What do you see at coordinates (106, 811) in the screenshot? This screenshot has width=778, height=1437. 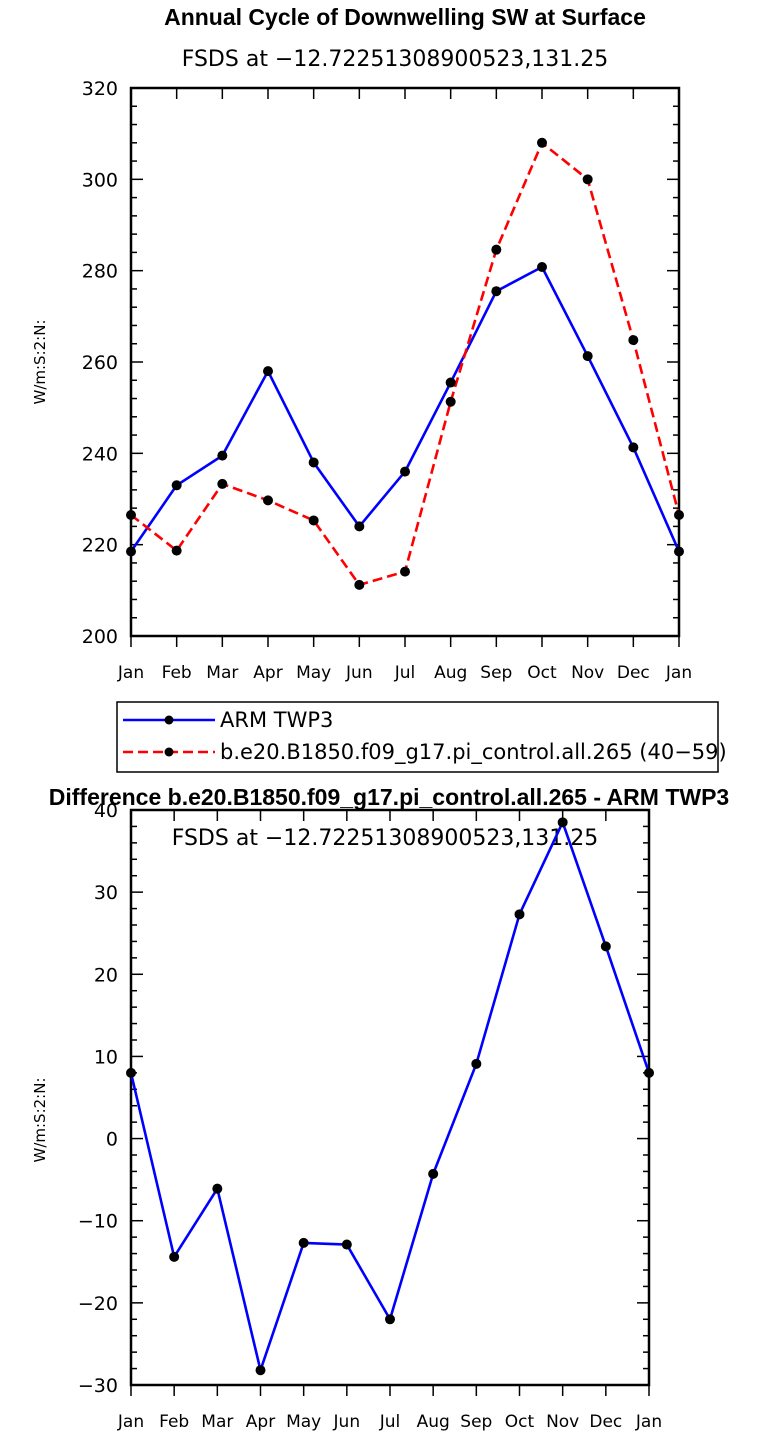 I see `y-tick-label: 40` at bounding box center [106, 811].